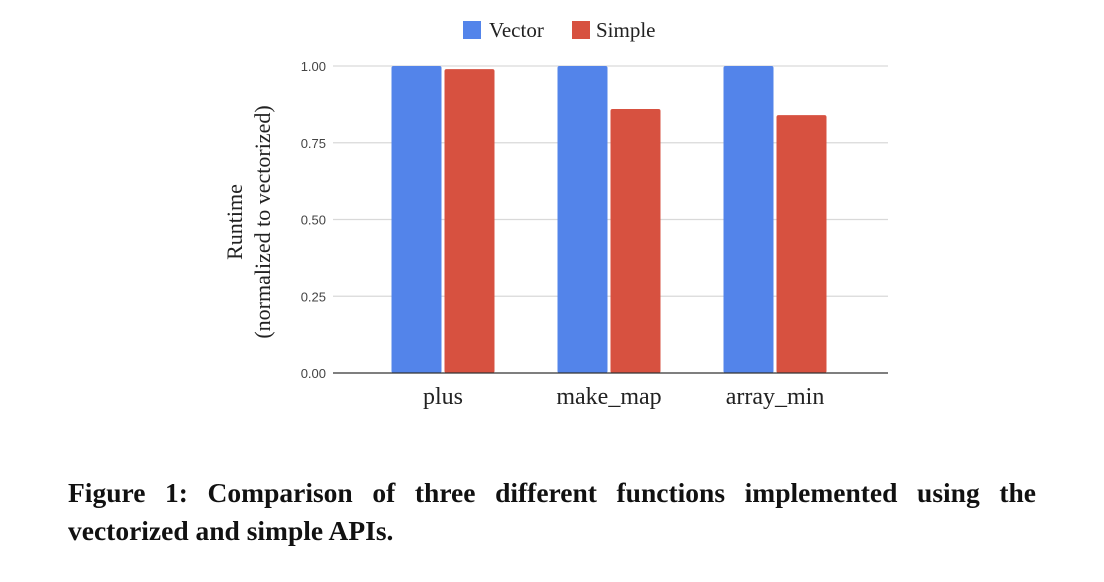 Image resolution: width=1104 pixels, height=582 pixels. What do you see at coordinates (313, 373) in the screenshot?
I see `y-tick-label: 0.00` at bounding box center [313, 373].